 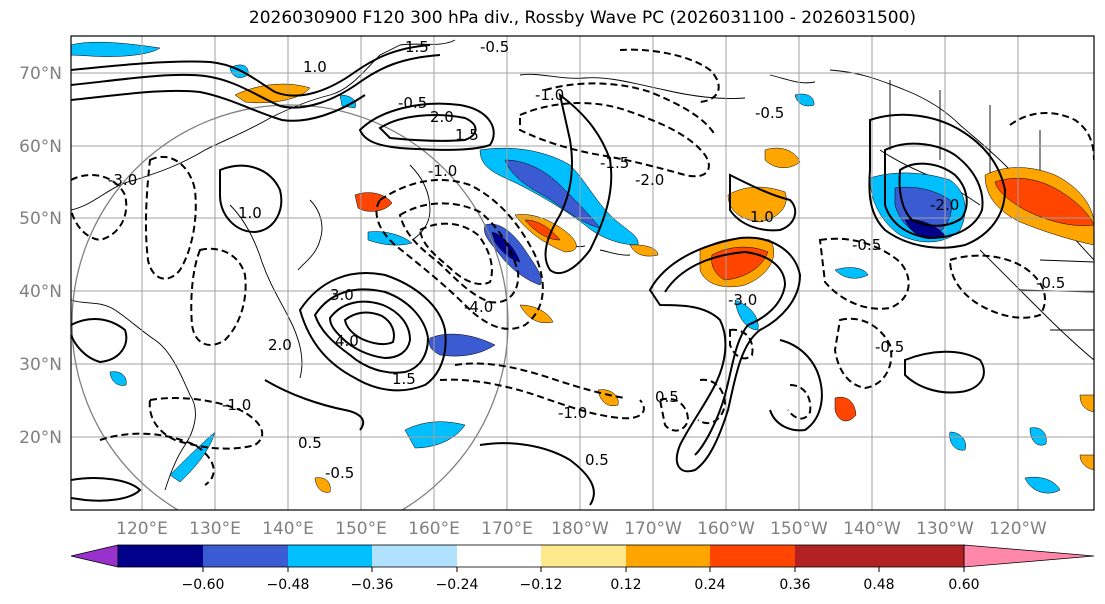 I want to click on colorbar-tick-label: 0.48, so click(x=878, y=585).